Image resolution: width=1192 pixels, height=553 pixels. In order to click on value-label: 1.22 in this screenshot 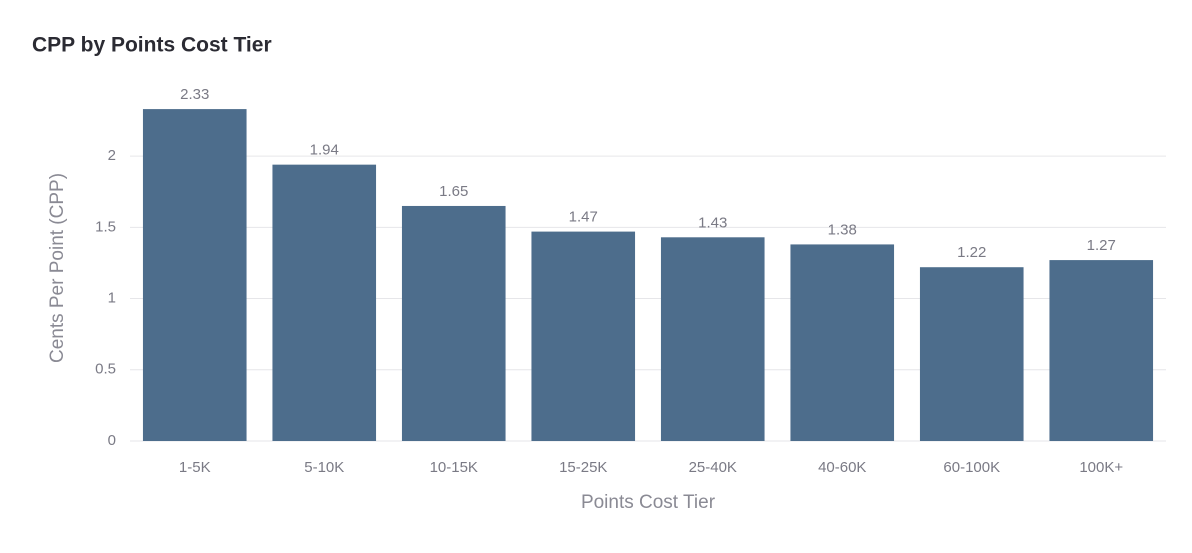, I will do `click(971, 252)`.